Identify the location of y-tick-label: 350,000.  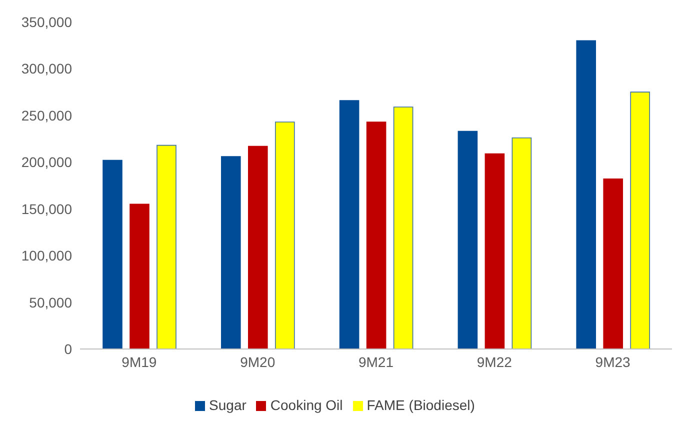
(46, 22).